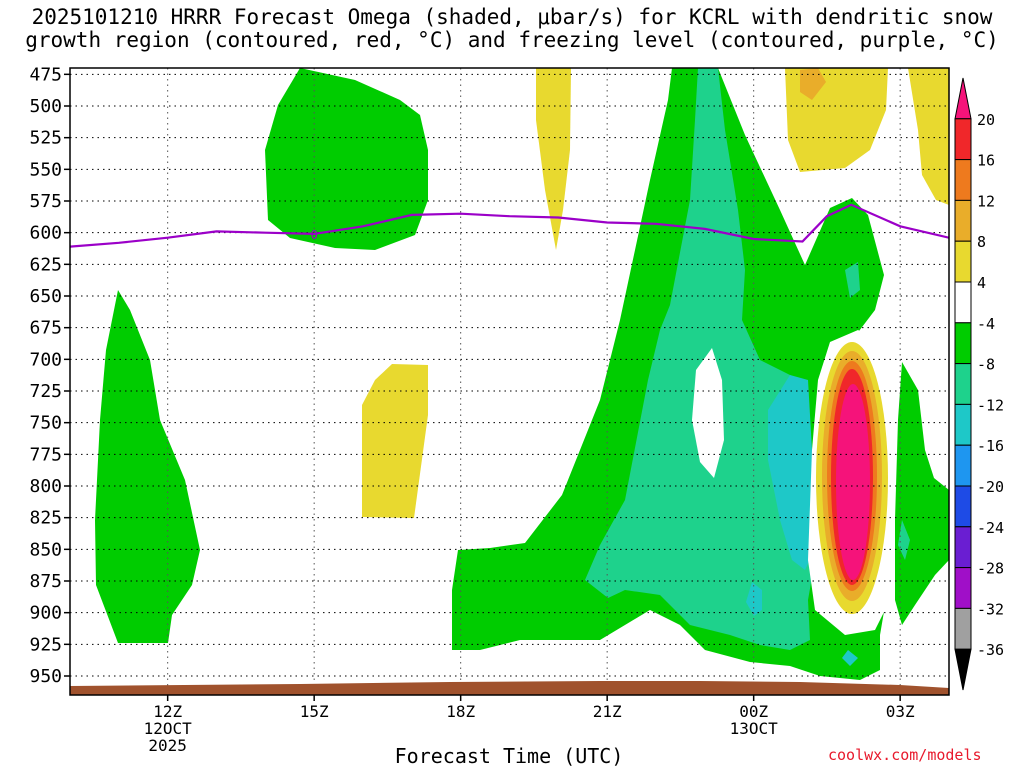  Describe the element at coordinates (753, 711) in the screenshot. I see `x-tick-label: 00Z` at that location.